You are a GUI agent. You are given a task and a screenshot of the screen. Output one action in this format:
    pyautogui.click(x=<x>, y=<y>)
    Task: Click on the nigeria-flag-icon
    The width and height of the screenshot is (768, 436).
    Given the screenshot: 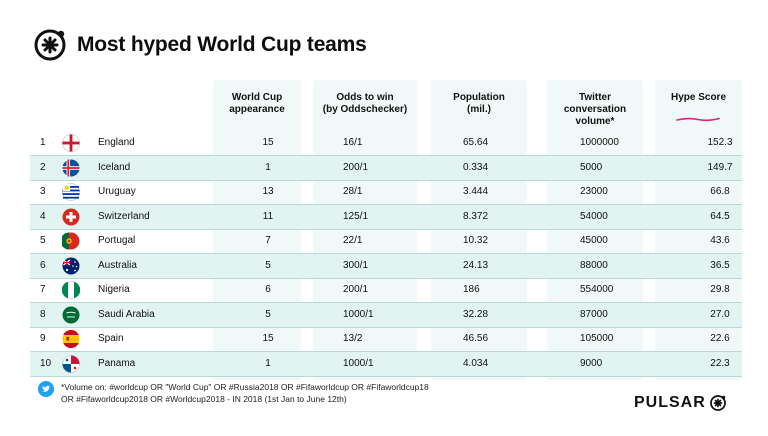 What is the action you would take?
    pyautogui.click(x=71, y=290)
    